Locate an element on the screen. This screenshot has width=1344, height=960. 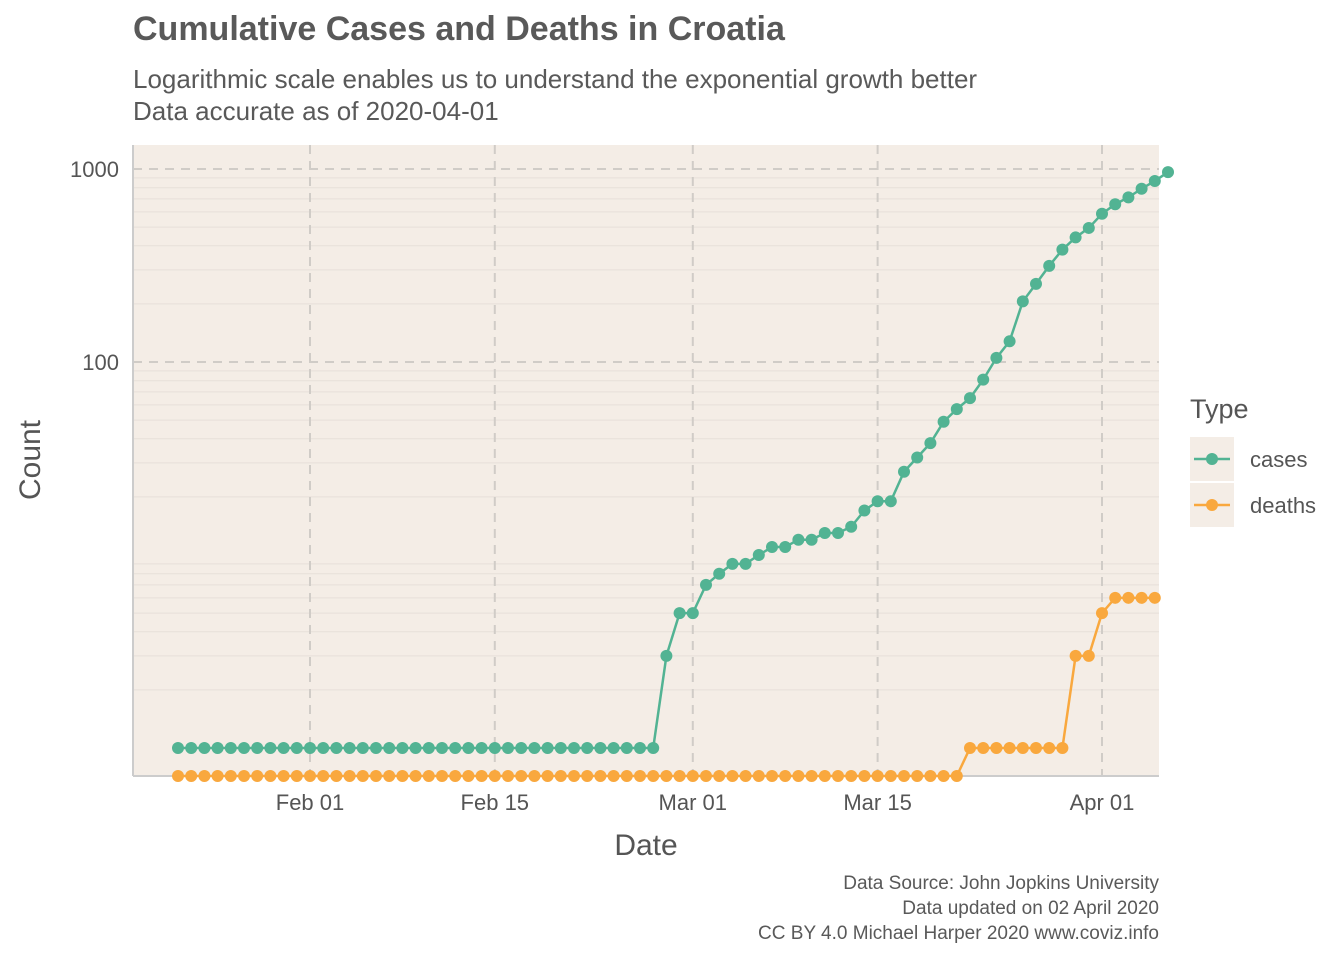
legend-item-cases: cases is located at coordinates (1248, 459).